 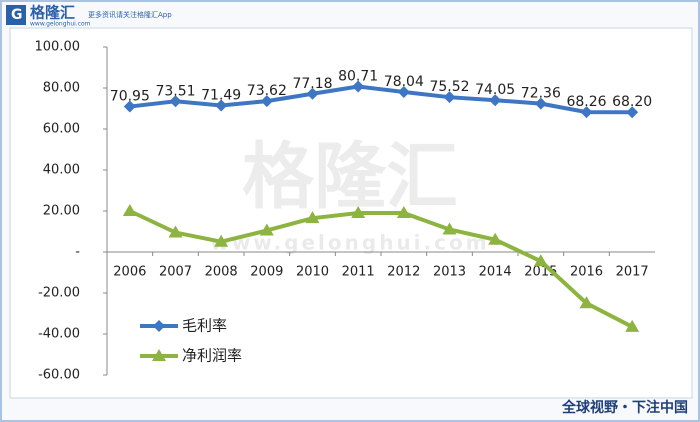 What do you see at coordinates (404, 82) in the screenshot?
I see `data-label: 78.04` at bounding box center [404, 82].